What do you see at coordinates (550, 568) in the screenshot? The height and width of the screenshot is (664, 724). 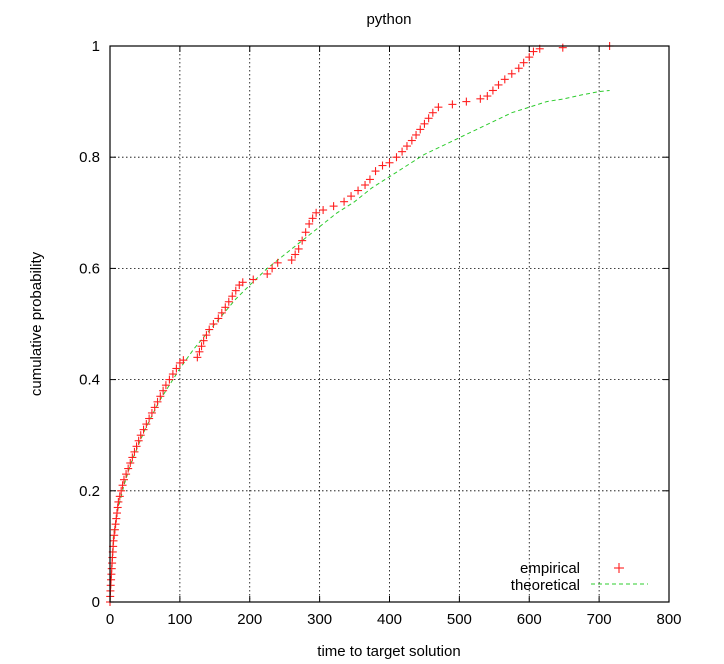 I see `legend-label-empirical: empirical` at bounding box center [550, 568].